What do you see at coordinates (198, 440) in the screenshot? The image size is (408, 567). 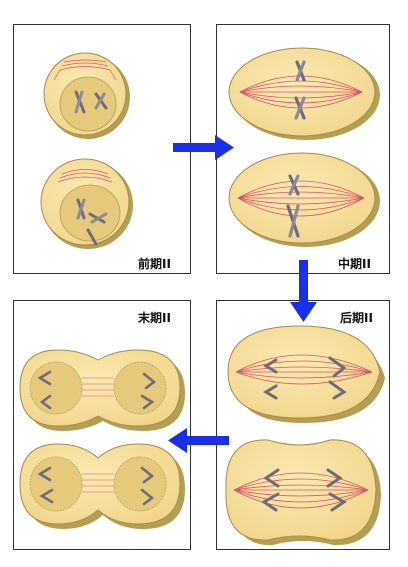 I see `arrow-anaphase-to-telophase` at bounding box center [198, 440].